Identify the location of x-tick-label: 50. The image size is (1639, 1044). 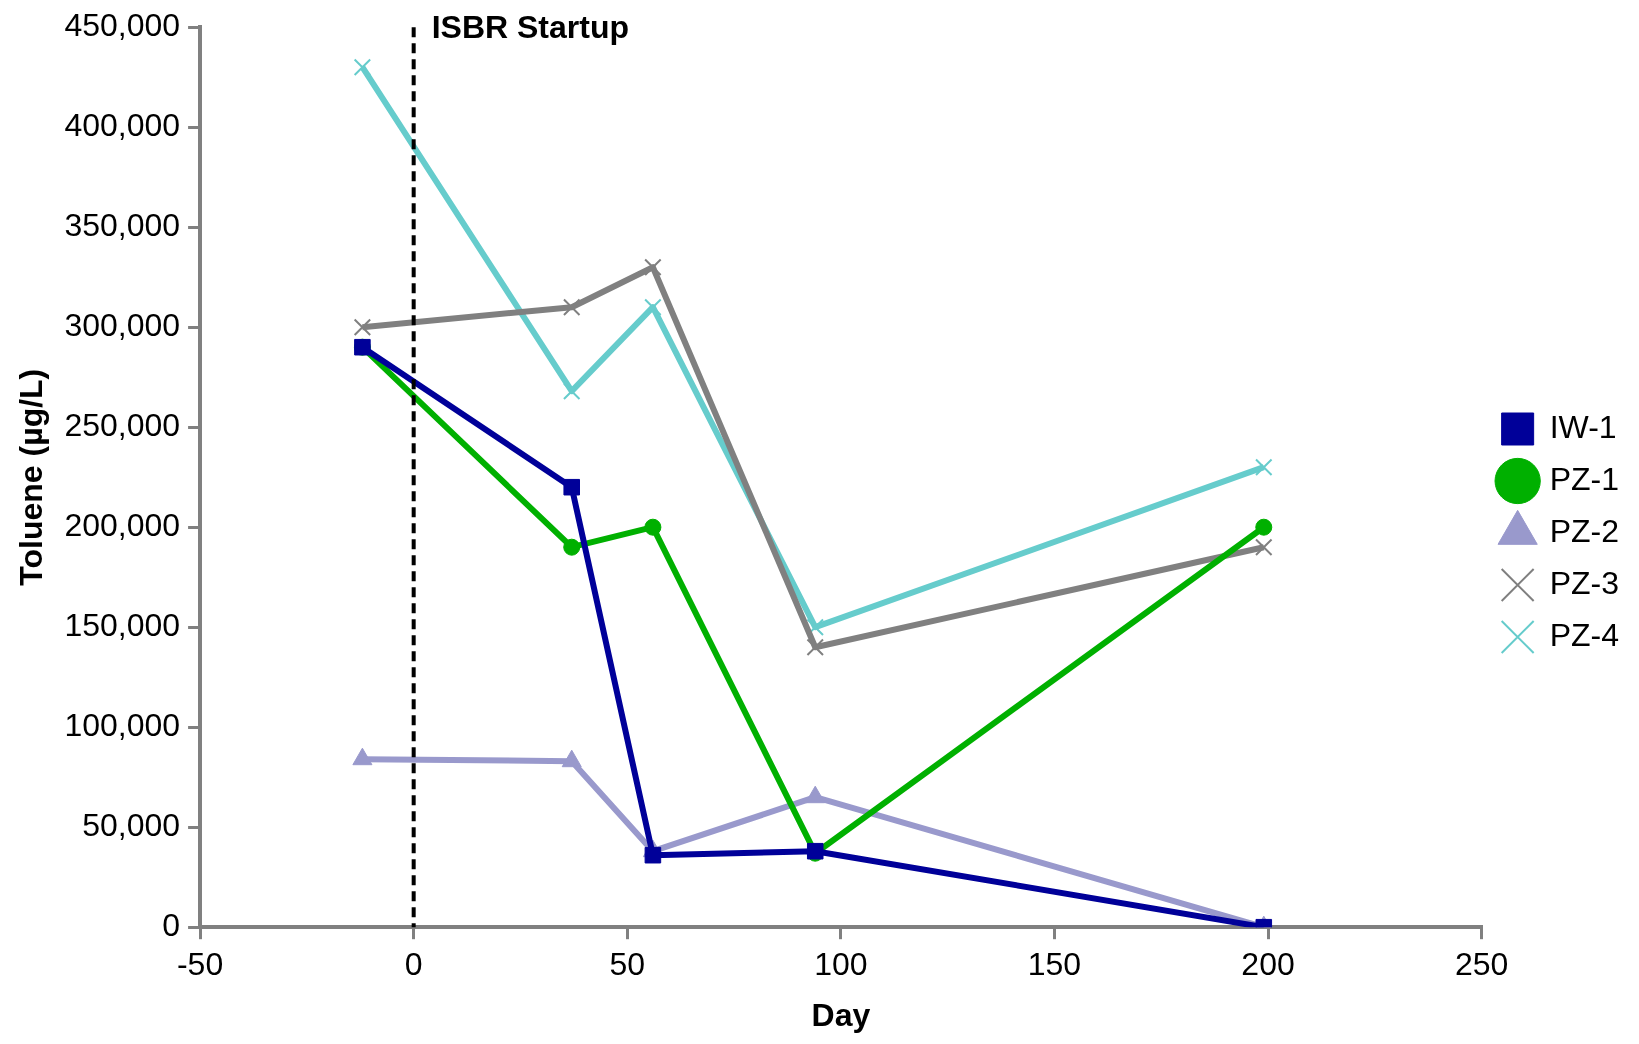
(627, 964).